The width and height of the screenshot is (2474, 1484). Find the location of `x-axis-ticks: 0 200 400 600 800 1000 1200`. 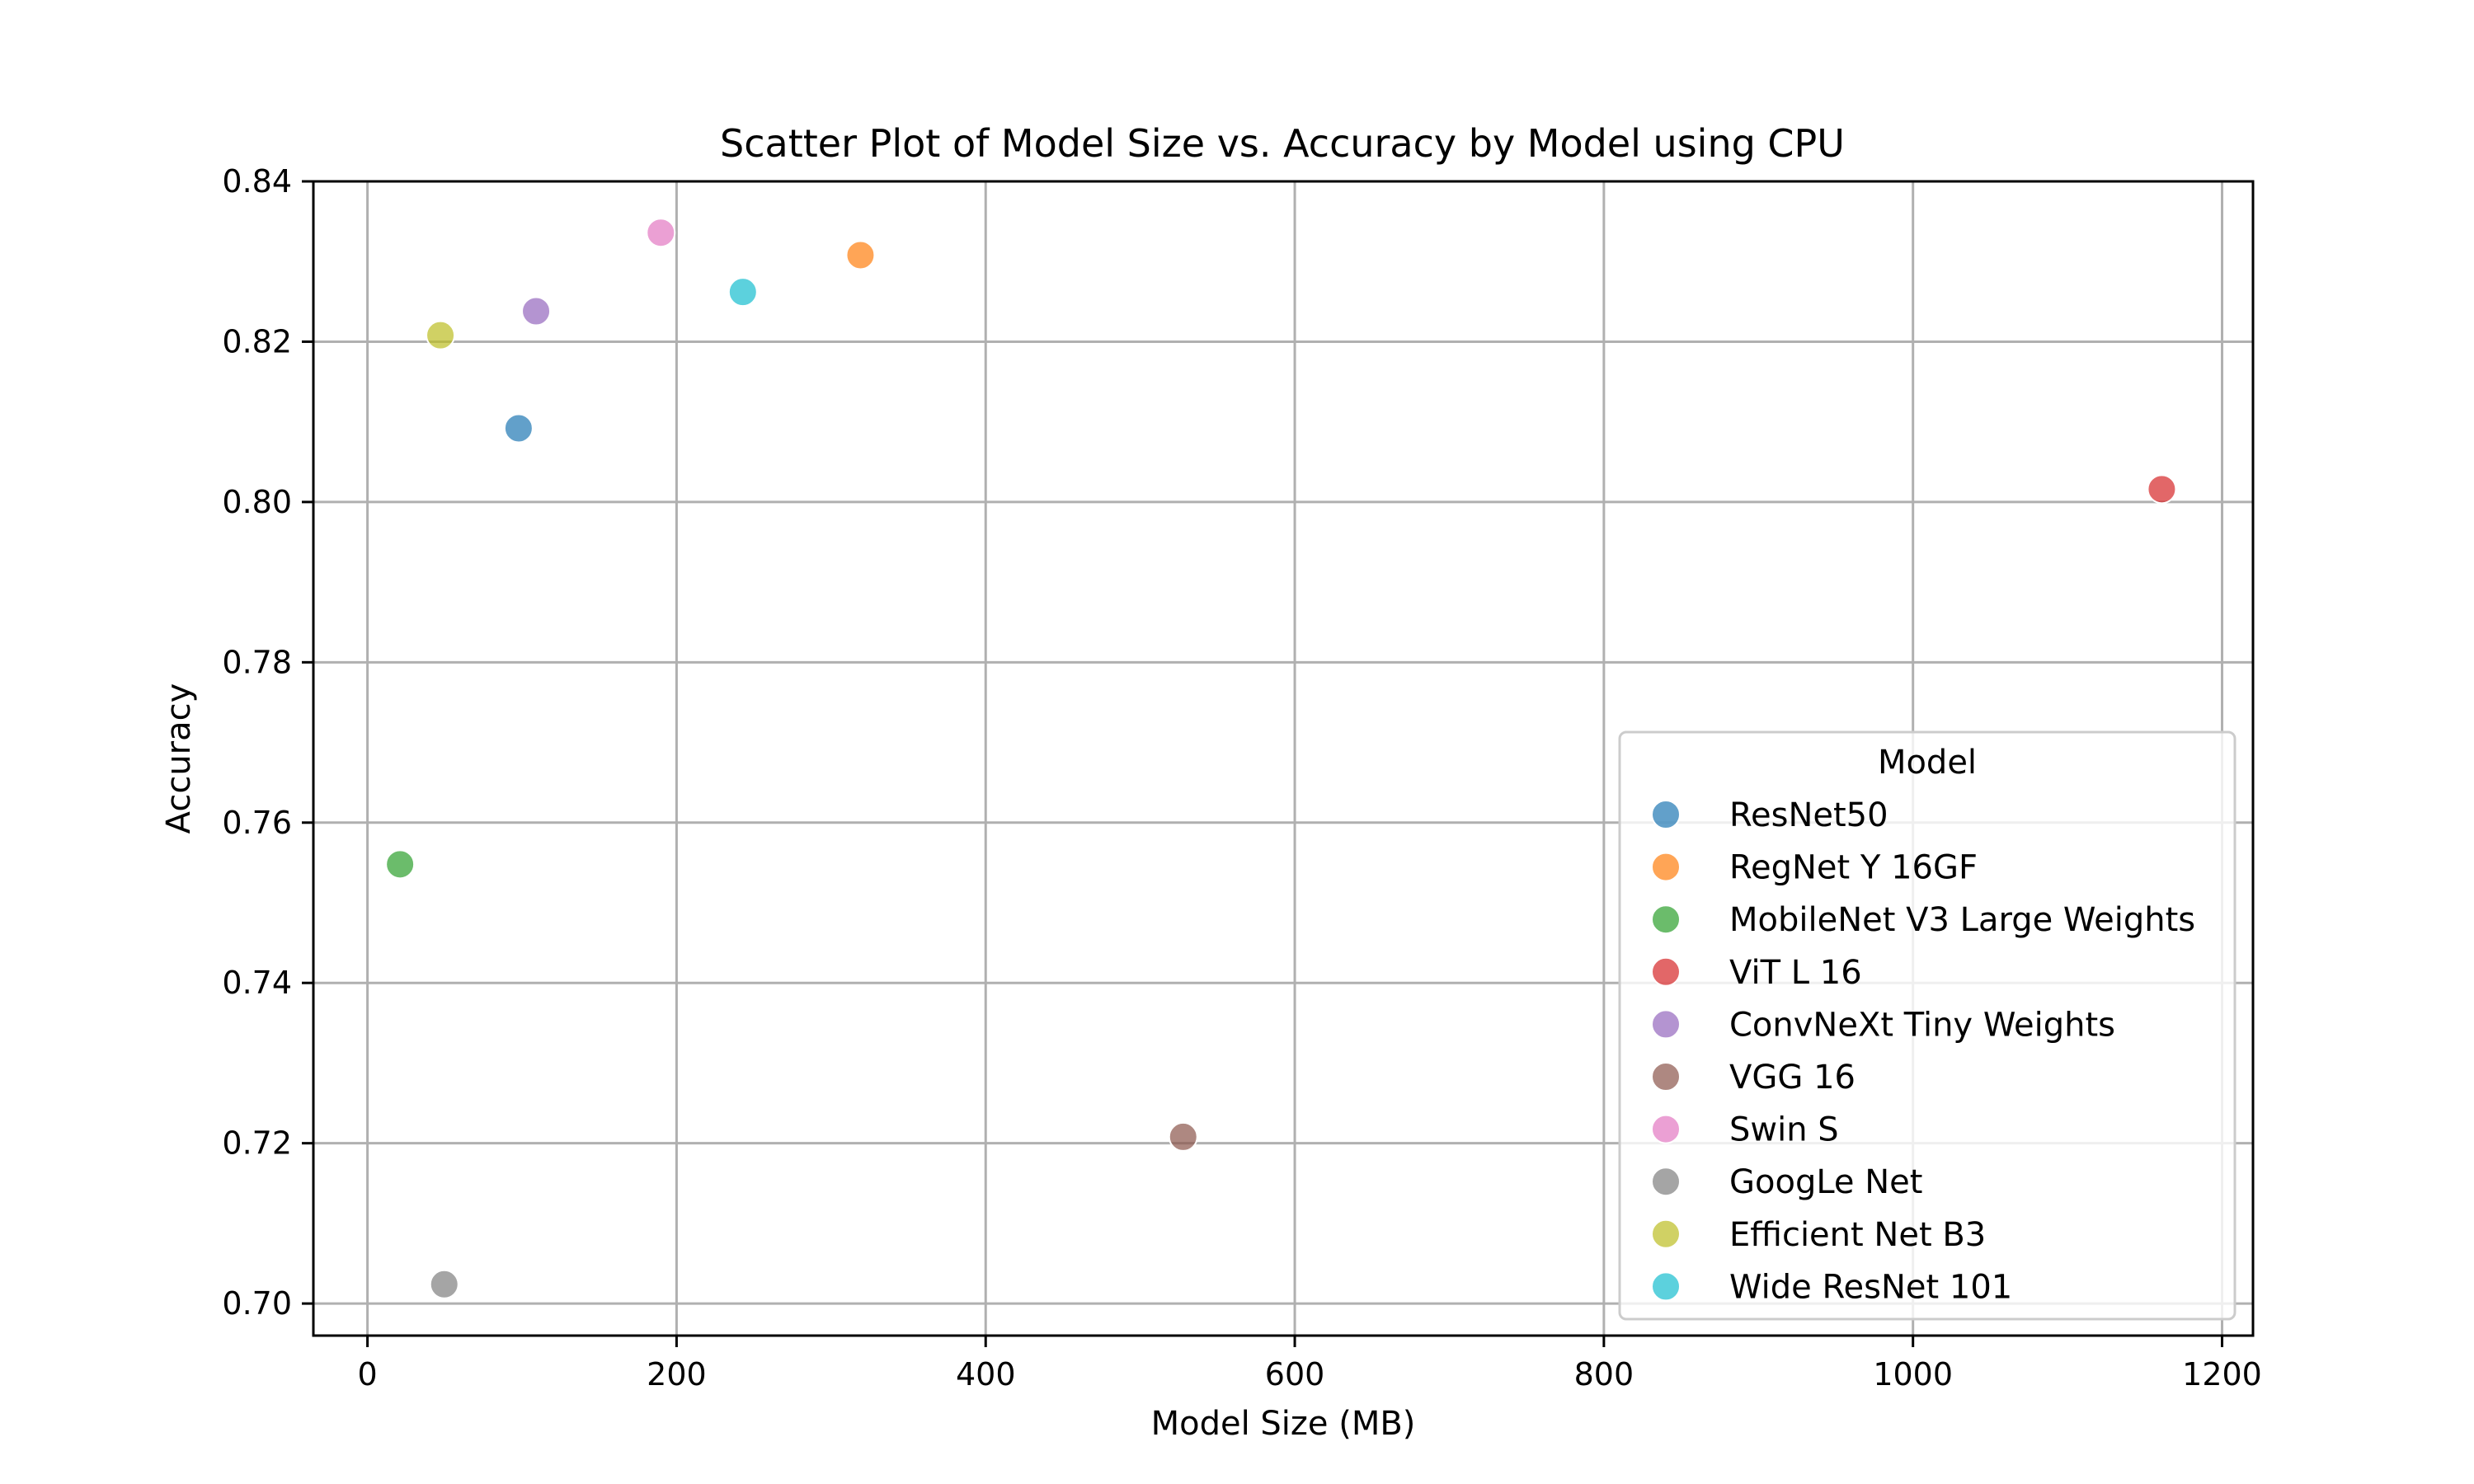

x-axis-ticks: 0 200 400 600 800 1000 1200 is located at coordinates (1309, 1364).